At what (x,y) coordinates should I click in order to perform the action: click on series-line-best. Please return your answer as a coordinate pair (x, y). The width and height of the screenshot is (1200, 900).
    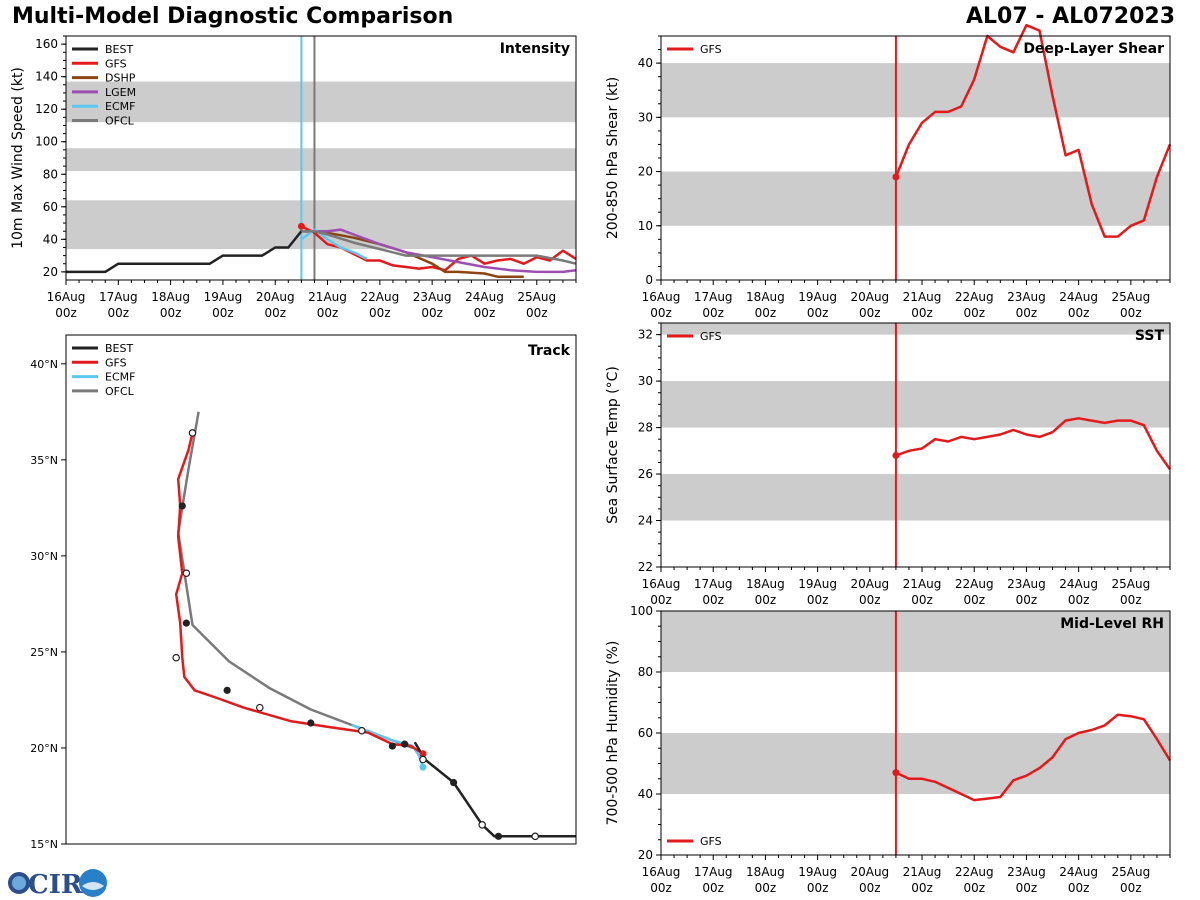
    Looking at the image, I should click on (190, 251).